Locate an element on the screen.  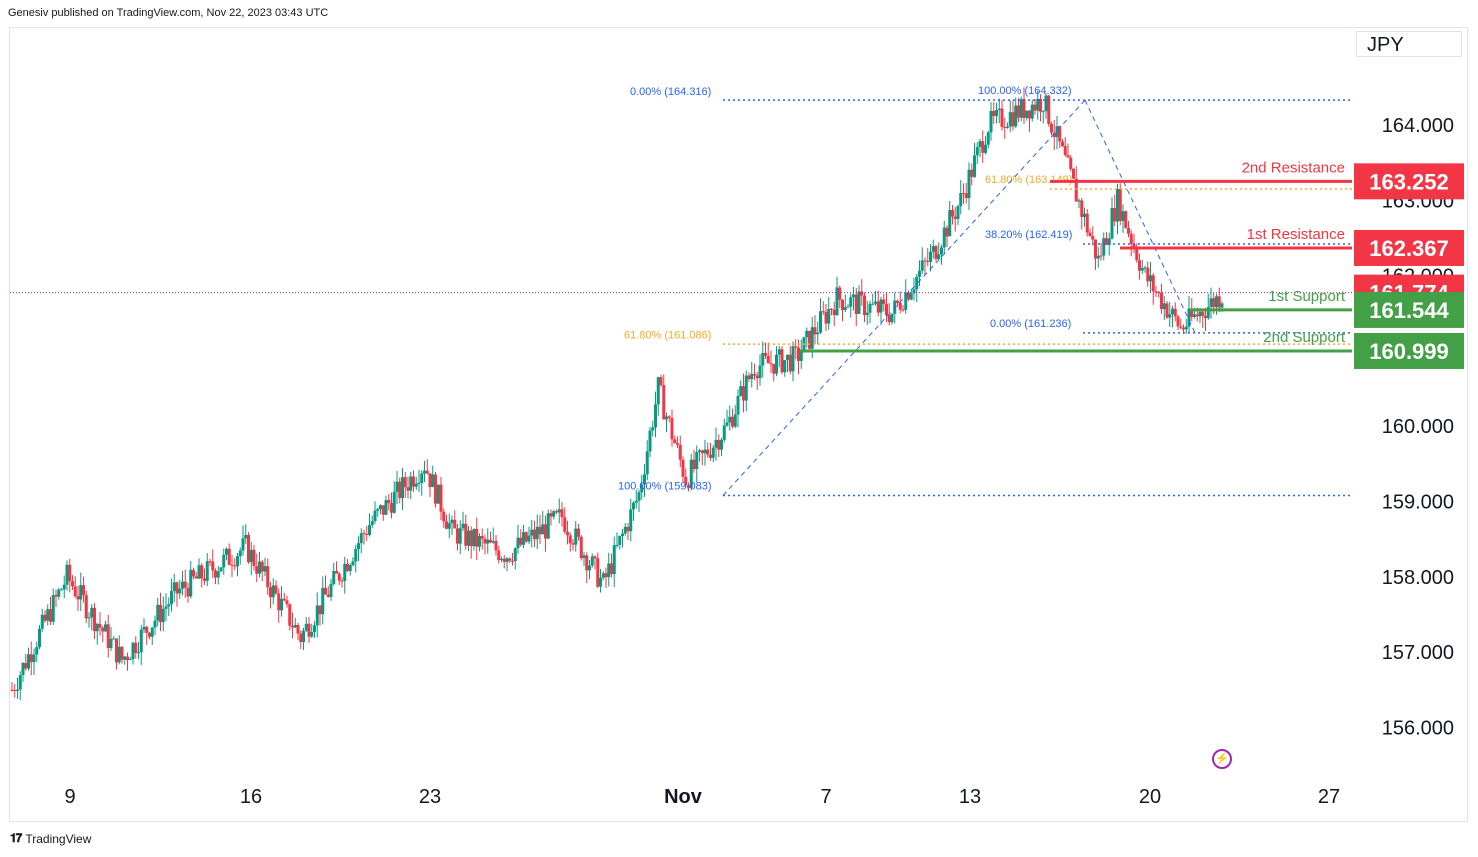
y-tick-label: 159.000 is located at coordinates (1418, 503).